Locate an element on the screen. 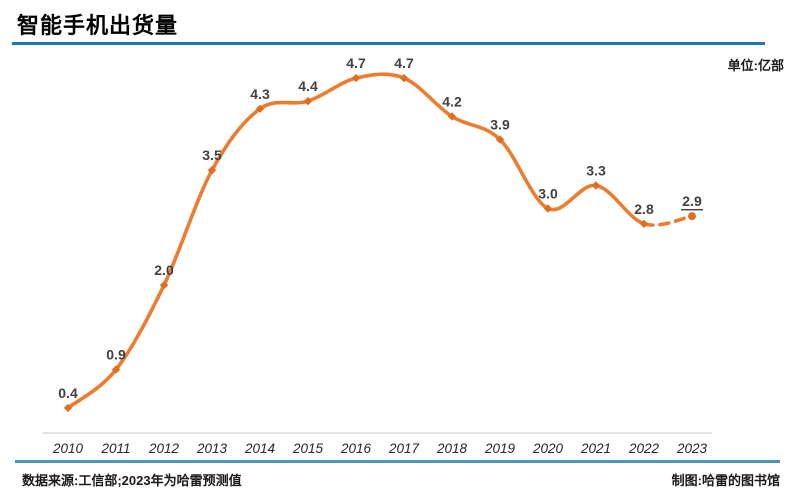 The image size is (800, 500). data-label: 0.4 is located at coordinates (68, 393).